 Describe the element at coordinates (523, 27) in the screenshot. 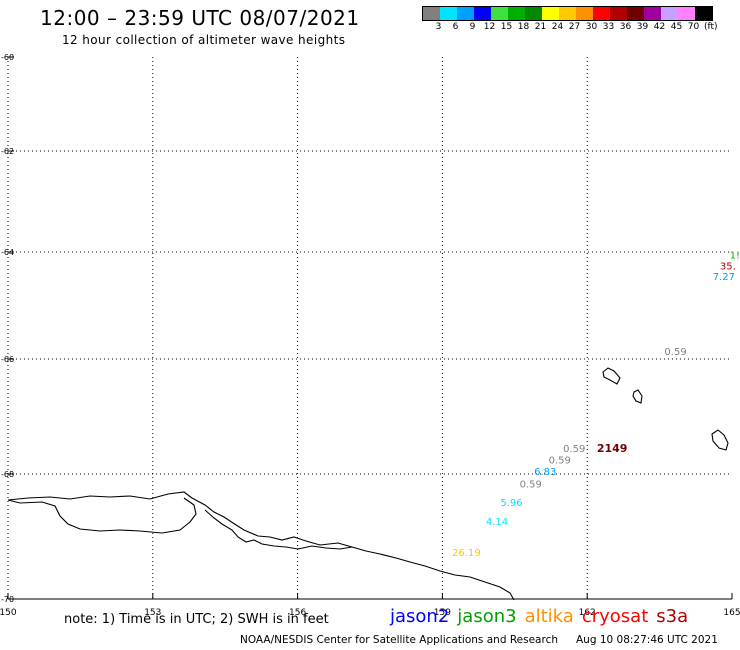

I see `scale-label: 18` at that location.